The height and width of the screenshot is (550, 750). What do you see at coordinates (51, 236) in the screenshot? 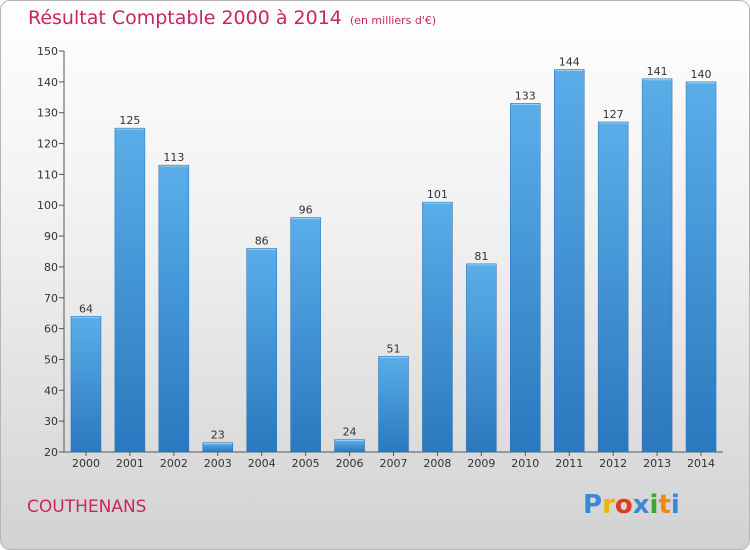
I see `y-tick-label: 90` at bounding box center [51, 236].